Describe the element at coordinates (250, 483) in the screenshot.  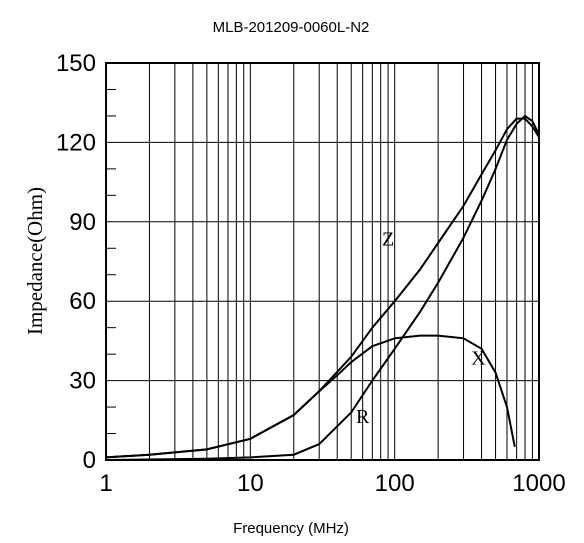
I see `x-tick-label: 10` at that location.